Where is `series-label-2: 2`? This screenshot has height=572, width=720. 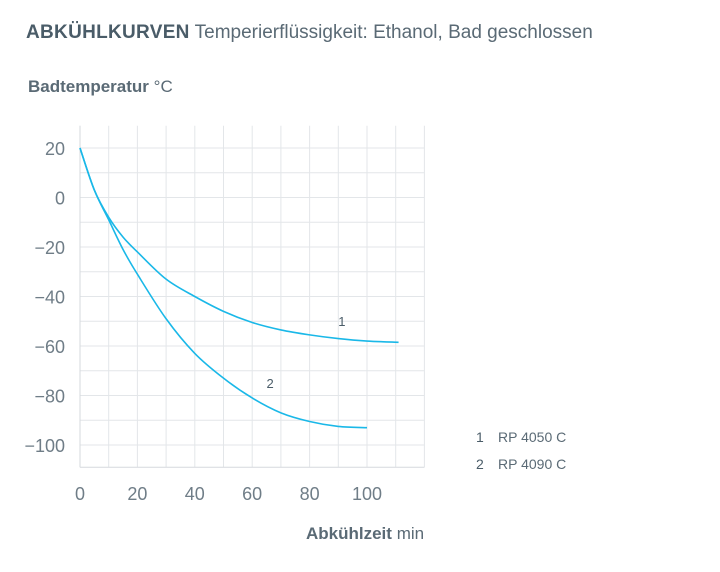
series-label-2: 2 is located at coordinates (270, 383).